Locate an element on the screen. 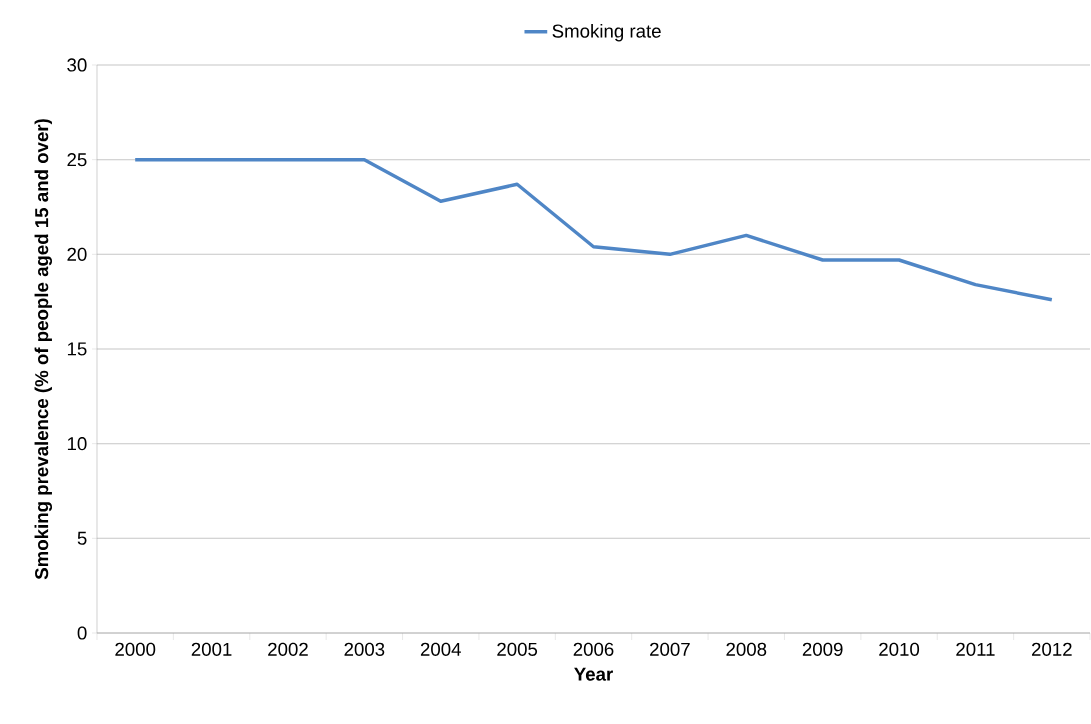  x-tick-label: 2004 is located at coordinates (440, 649).